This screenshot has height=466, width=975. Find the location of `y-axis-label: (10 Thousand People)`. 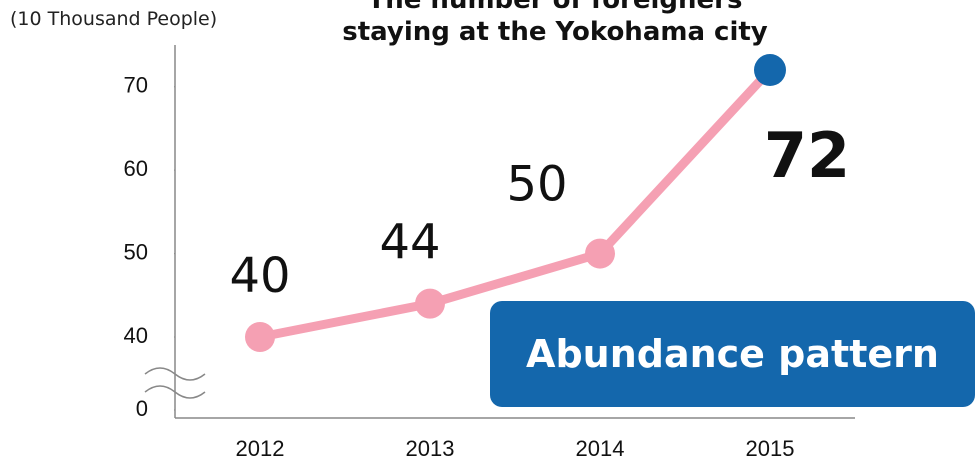

y-axis-label: (10 Thousand People) is located at coordinates (114, 19).